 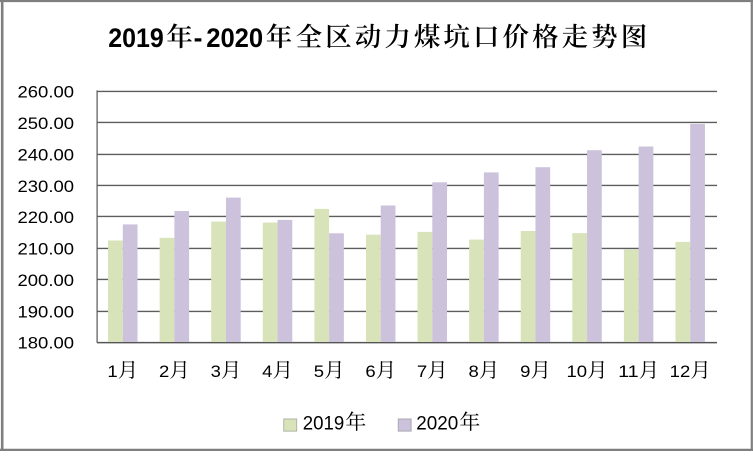 I want to click on svg-text: 220.00, so click(x=46, y=217).